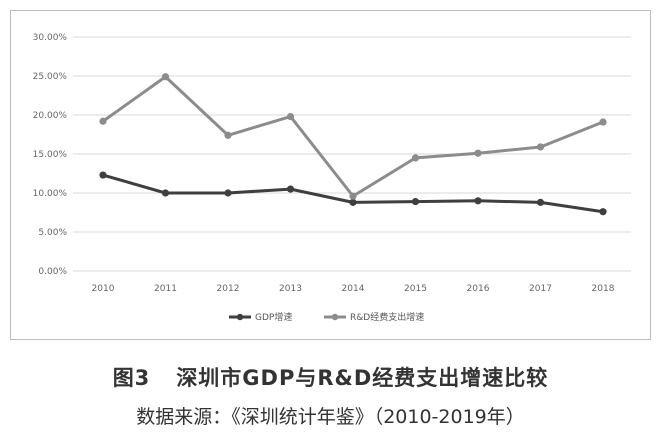 This screenshot has height=446, width=661. What do you see at coordinates (330, 417) in the screenshot?
I see `data-source: 数据来源：《深圳统计年鉴》（2010-2019年）` at bounding box center [330, 417].